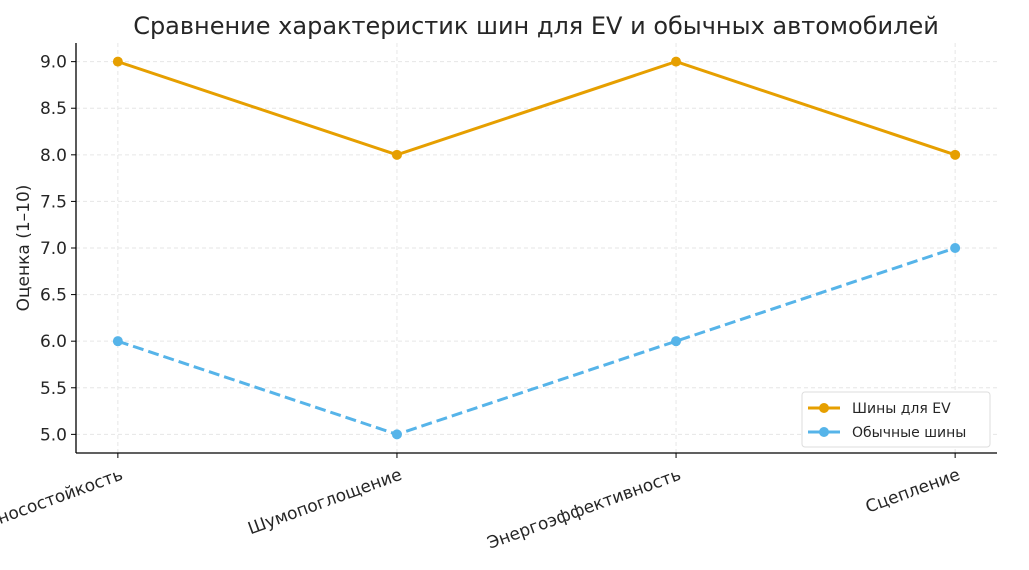 The height and width of the screenshot is (570, 1029). I want to click on y-tick-label: 7.0, so click(53, 249).